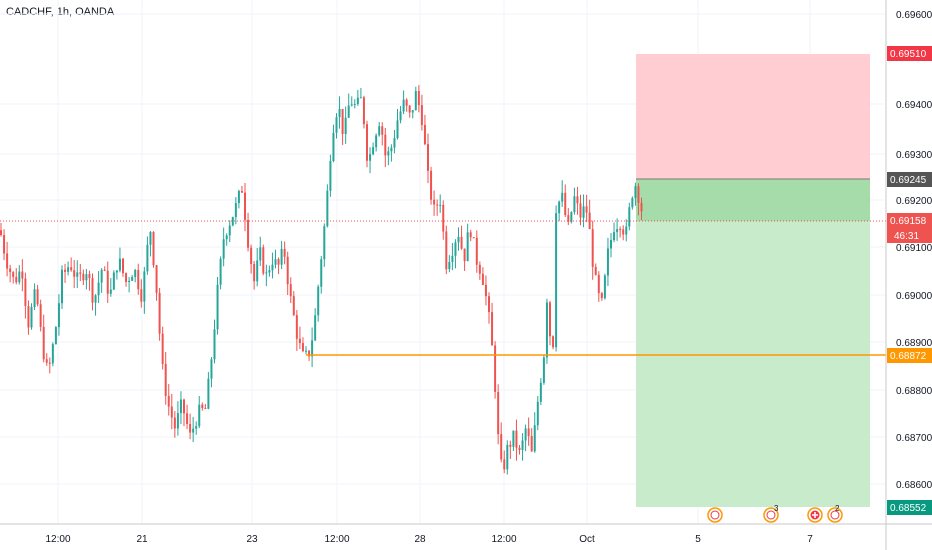 Image resolution: width=932 pixels, height=550 pixels. Describe the element at coordinates (753, 343) in the screenshot. I see `take-profit-zone` at that location.